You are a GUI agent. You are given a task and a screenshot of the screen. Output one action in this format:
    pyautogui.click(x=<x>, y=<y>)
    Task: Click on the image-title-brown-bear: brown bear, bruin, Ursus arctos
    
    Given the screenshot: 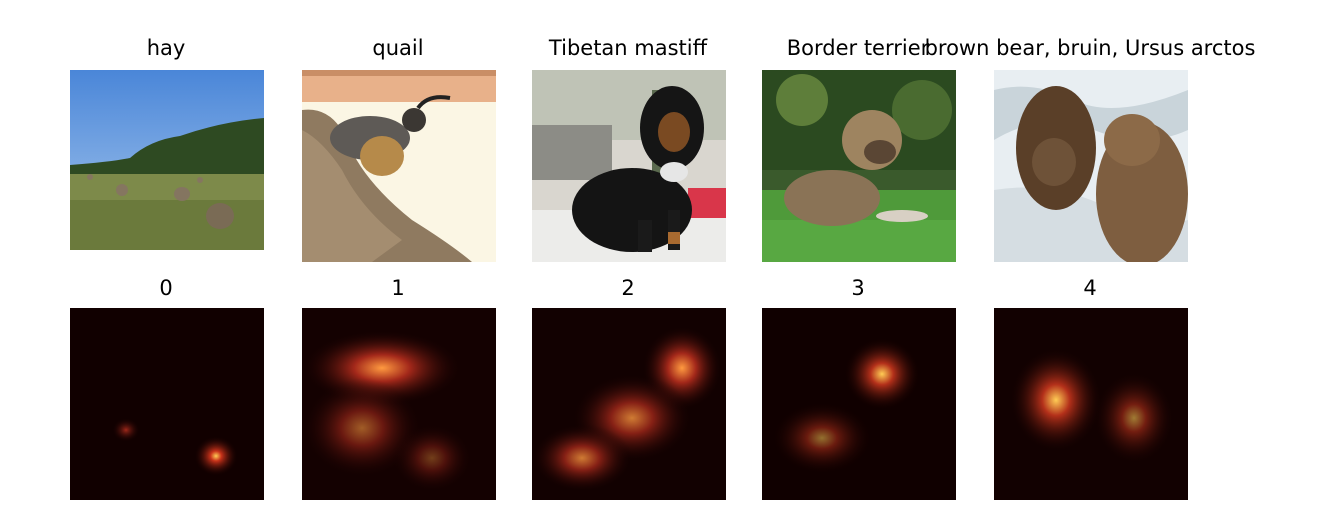 What is the action you would take?
    pyautogui.click(x=1090, y=48)
    